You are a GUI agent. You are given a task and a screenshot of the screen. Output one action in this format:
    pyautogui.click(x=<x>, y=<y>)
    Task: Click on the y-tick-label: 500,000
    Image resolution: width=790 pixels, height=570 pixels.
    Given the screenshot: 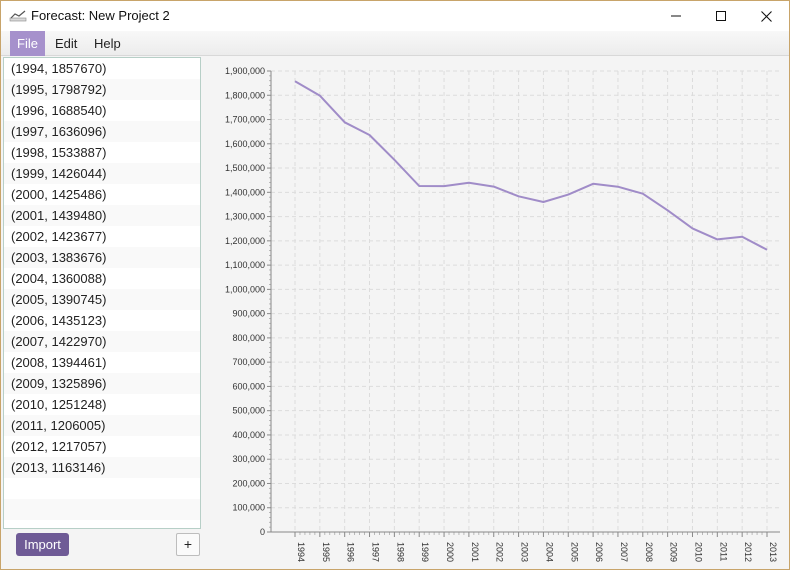 What is the action you would take?
    pyautogui.click(x=248, y=411)
    